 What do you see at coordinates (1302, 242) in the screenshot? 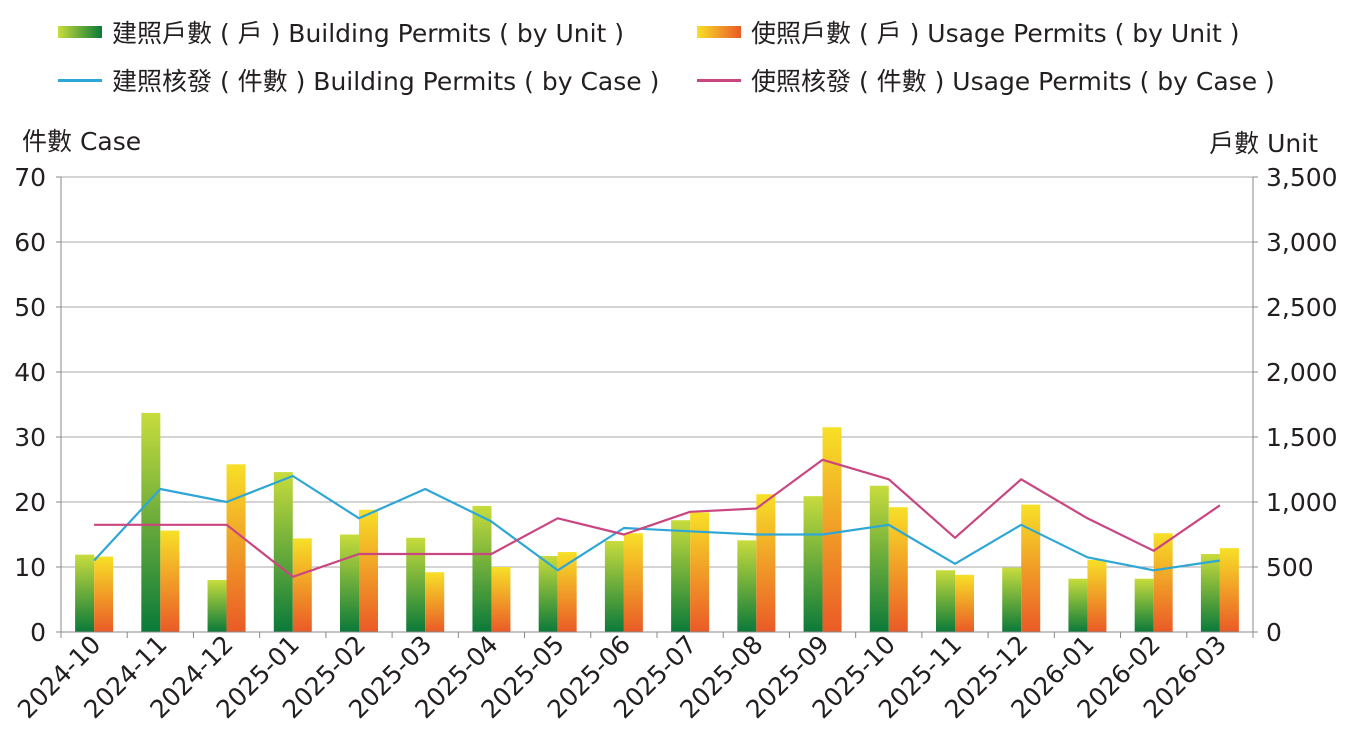
I see `right-tick-label: 3,000` at bounding box center [1302, 242].